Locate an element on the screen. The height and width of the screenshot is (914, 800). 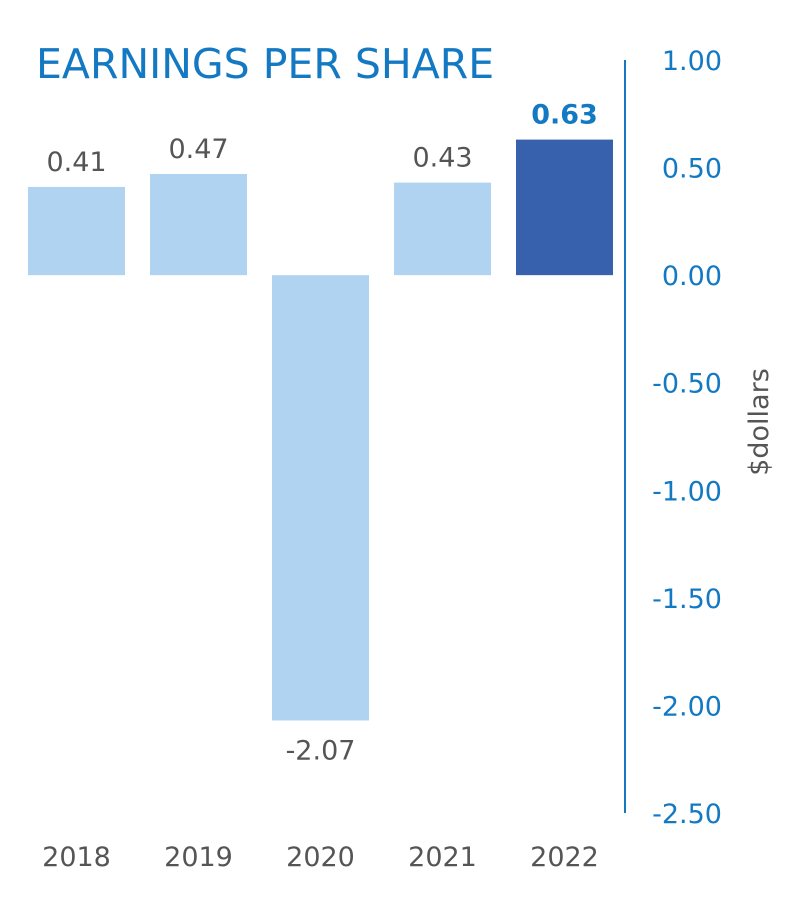
y-tick-label: -2.50 is located at coordinates (687, 814).